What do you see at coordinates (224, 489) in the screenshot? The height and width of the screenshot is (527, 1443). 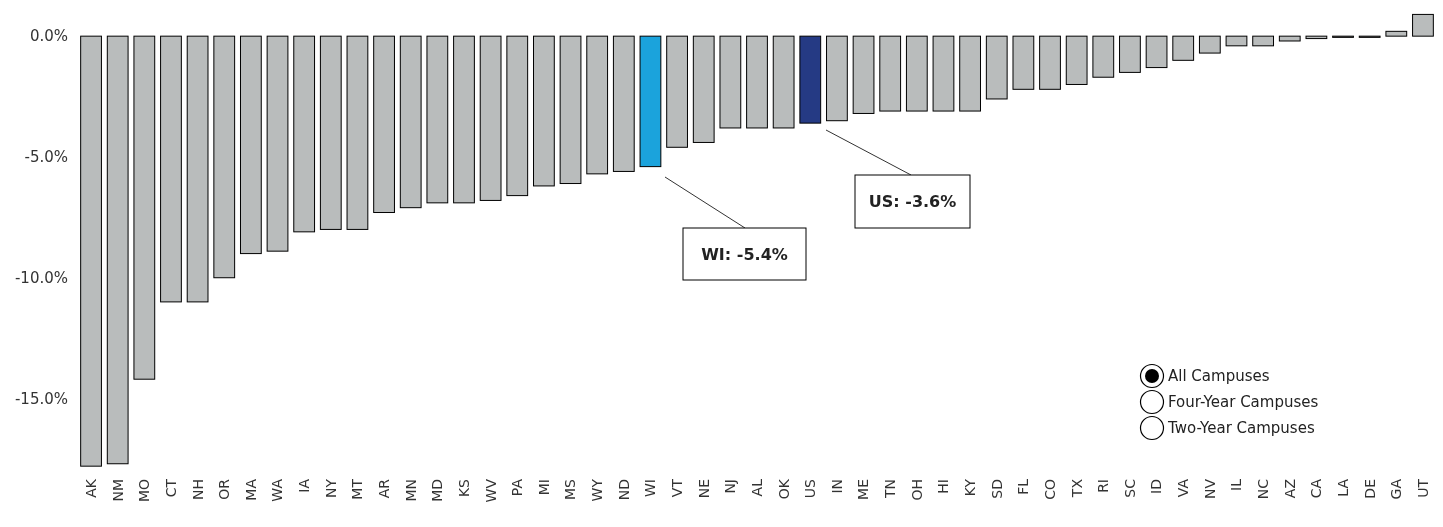 I see `x-tick-label: OR` at bounding box center [224, 489].